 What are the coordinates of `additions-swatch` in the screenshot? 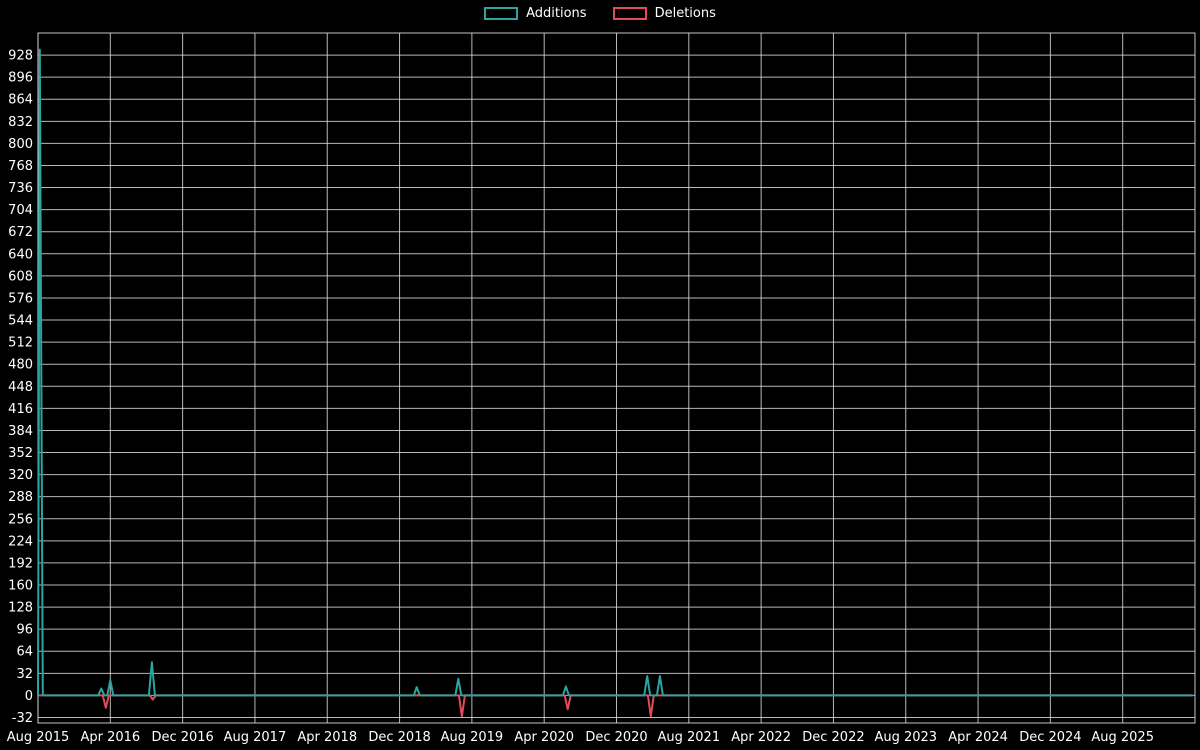 It's located at (501, 13).